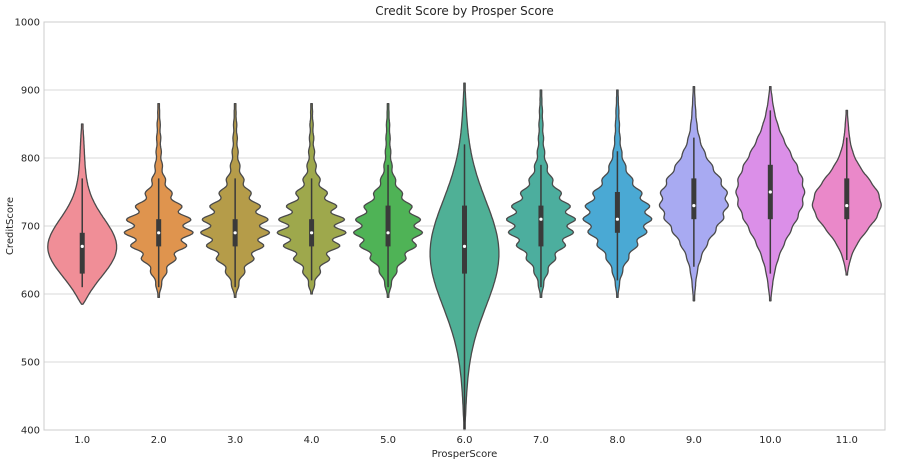 The height and width of the screenshot is (465, 897). Describe the element at coordinates (617, 440) in the screenshot. I see `x-tick-label: 8.0` at that location.